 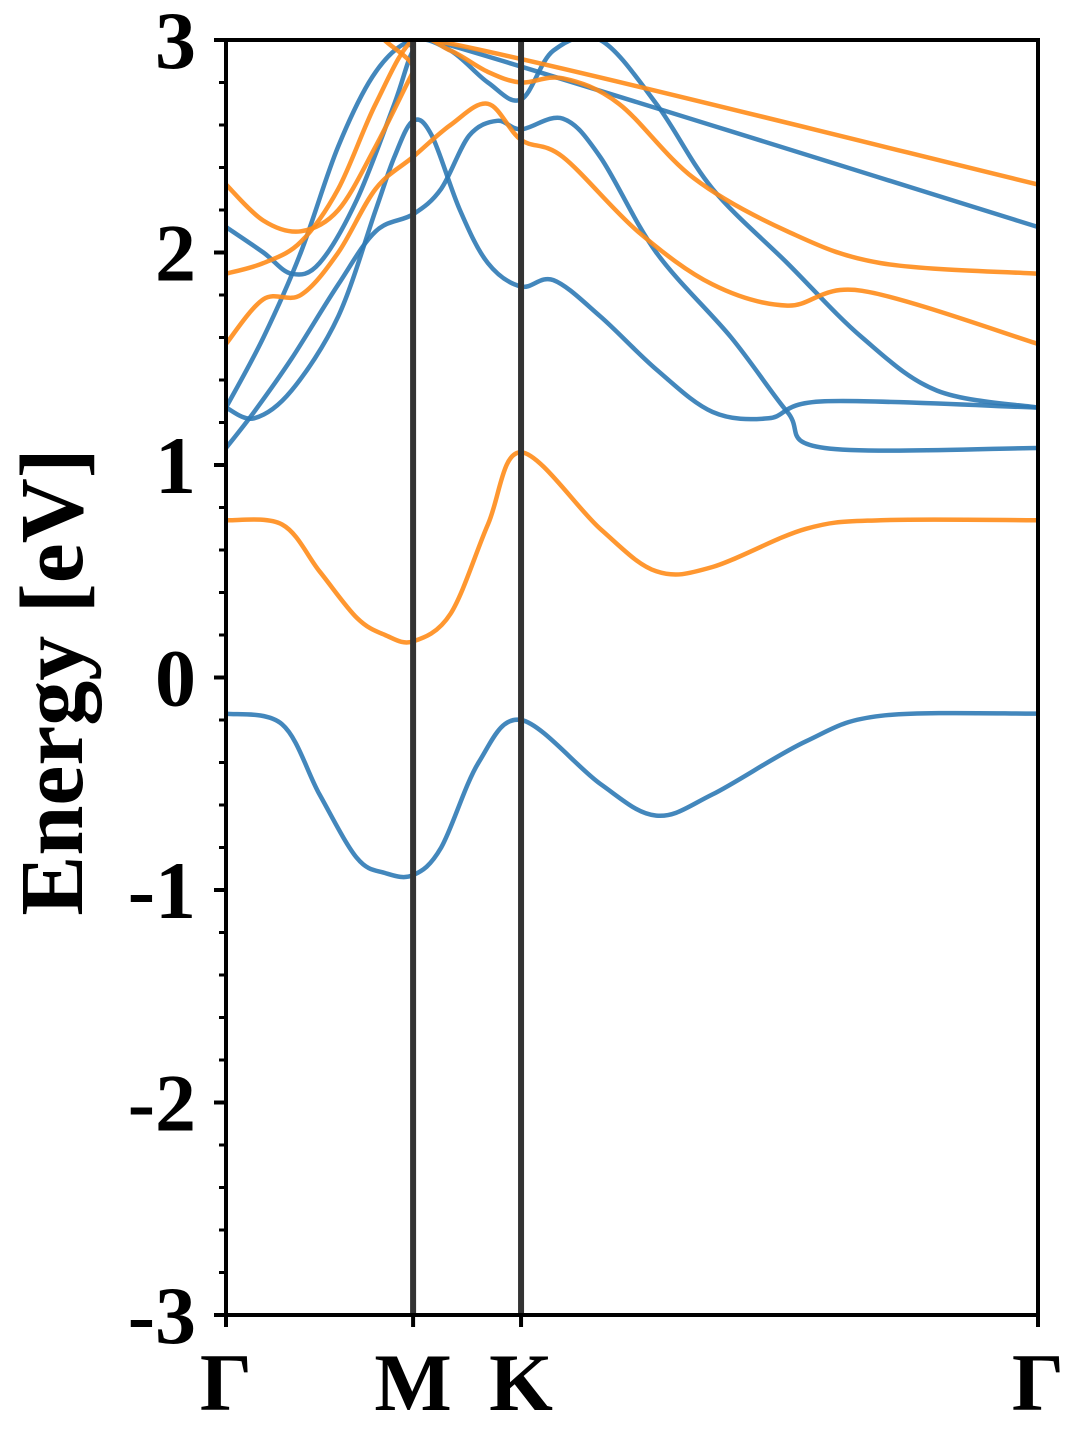 What do you see at coordinates (521, 1382) in the screenshot?
I see `x-tick-label: K` at bounding box center [521, 1382].